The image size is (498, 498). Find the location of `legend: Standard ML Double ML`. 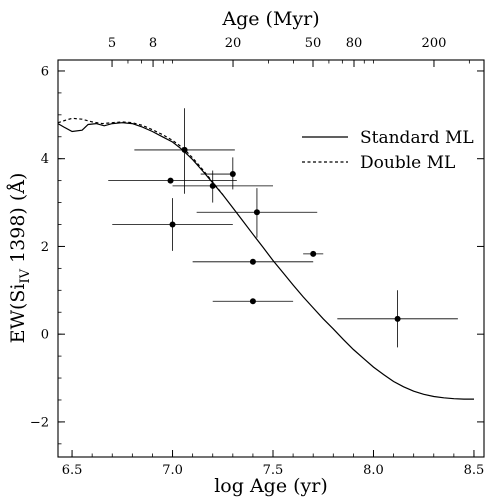

legend: Standard ML Double ML is located at coordinates (388, 150).